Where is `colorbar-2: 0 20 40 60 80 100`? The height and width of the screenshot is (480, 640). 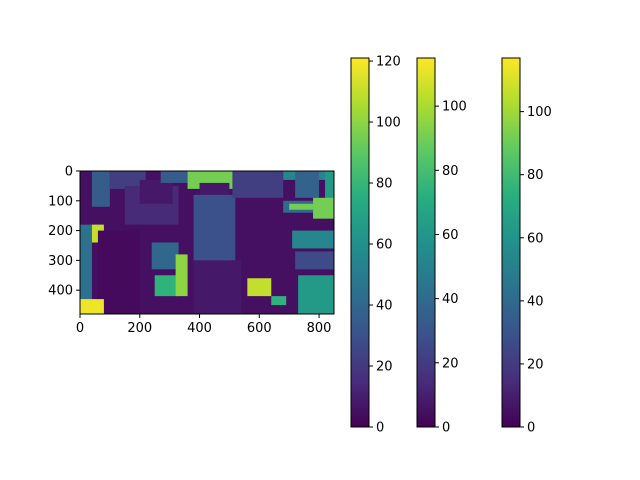 colorbar-2: 0 20 40 60 80 100 is located at coordinates (441, 246).